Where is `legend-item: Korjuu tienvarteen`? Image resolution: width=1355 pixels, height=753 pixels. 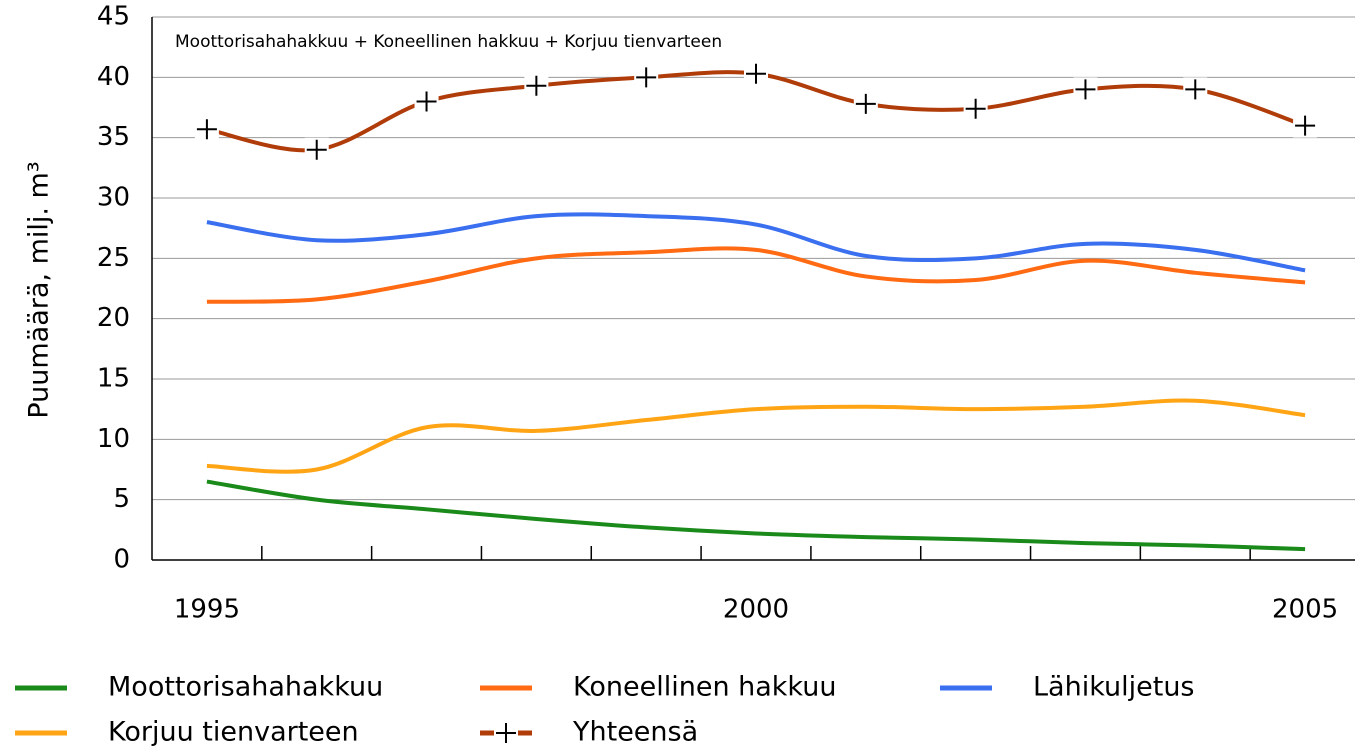 legend-item: Korjuu tienvarteen is located at coordinates (187, 732).